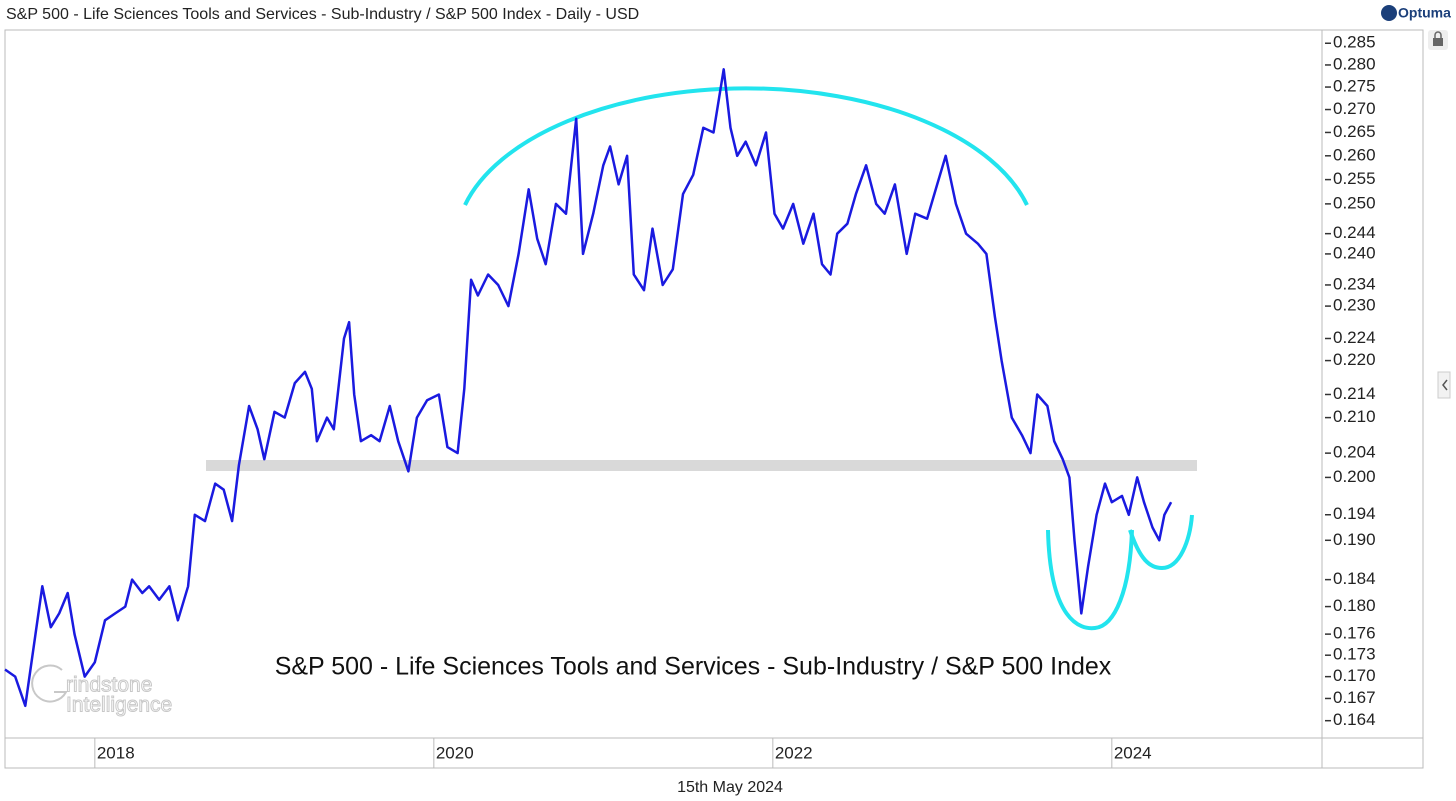 Image resolution: width=1456 pixels, height=801 pixels. What do you see at coordinates (1354, 654) in the screenshot?
I see `y-tick-label: 0.173` at bounding box center [1354, 654].